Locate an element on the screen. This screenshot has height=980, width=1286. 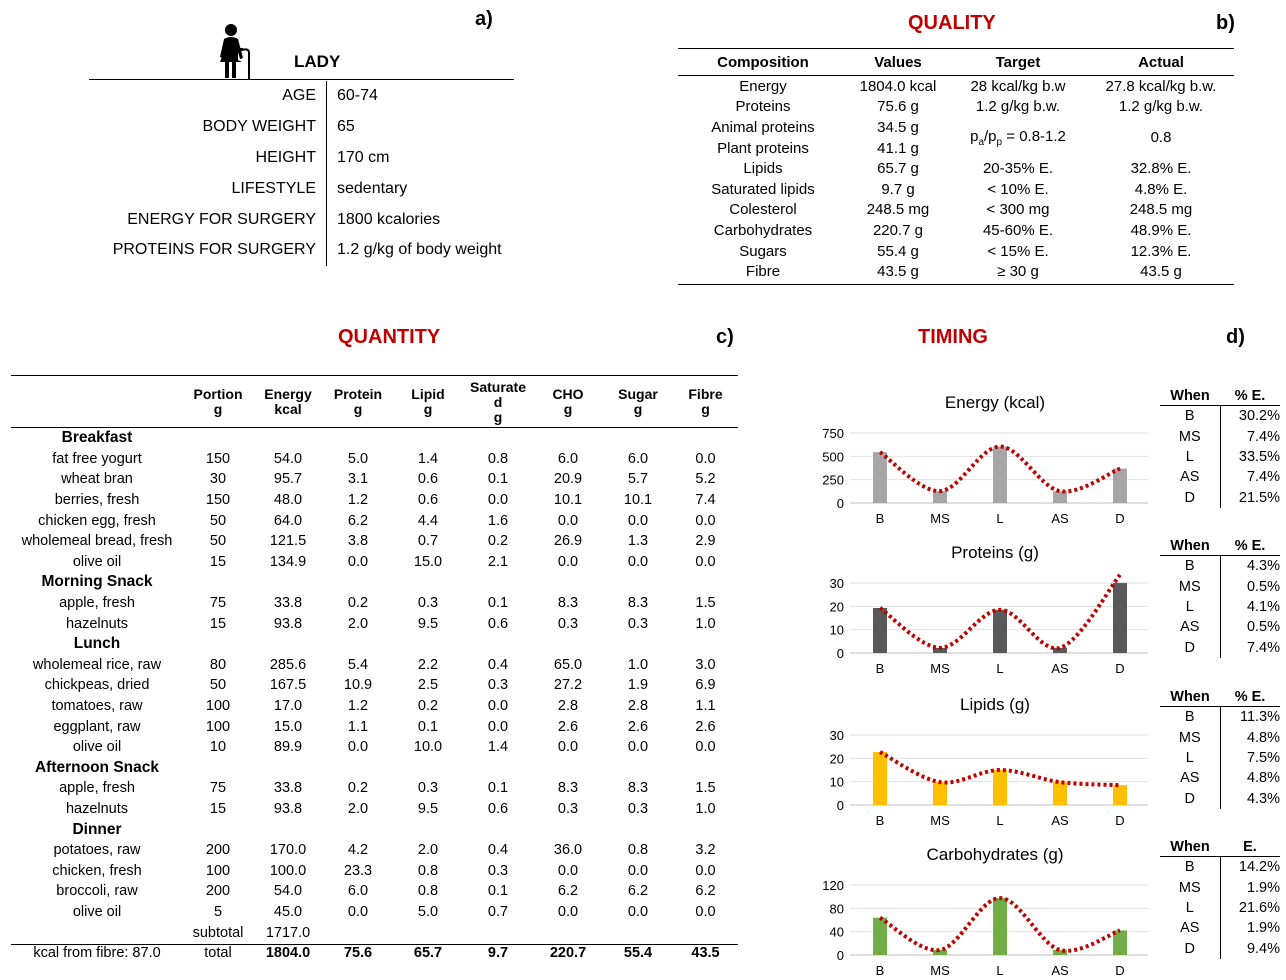
food-value: 2.9 is located at coordinates (705, 541).